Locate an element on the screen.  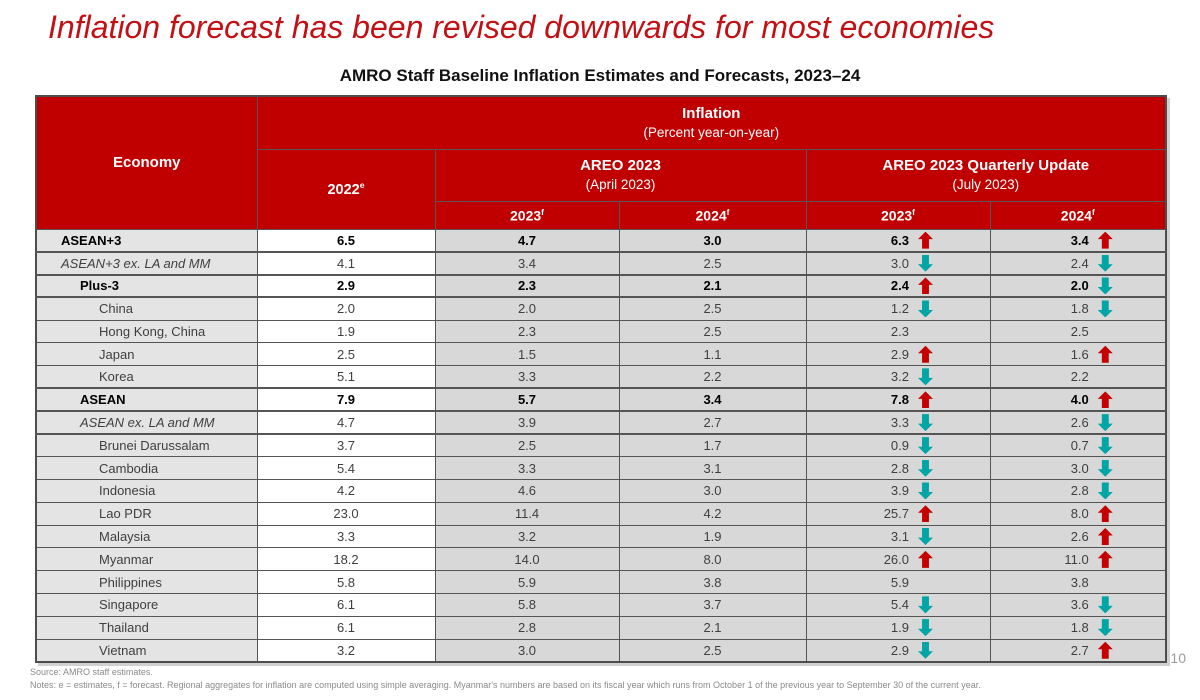
table-row: Singapore 6.1 5.8 3.7 5.4 3.6 is located at coordinates (601, 605).